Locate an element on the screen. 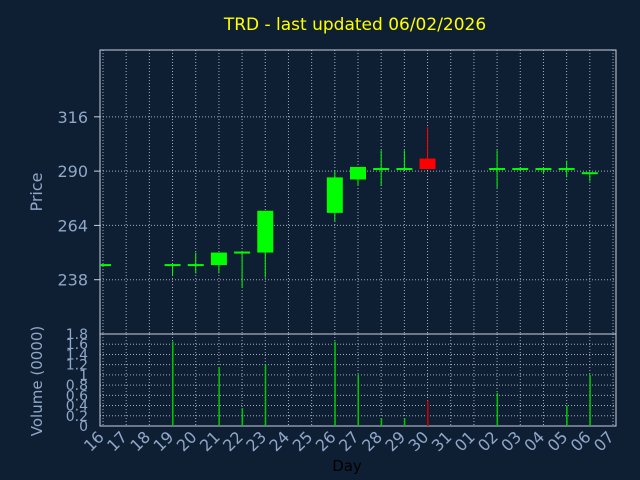 The height and width of the screenshot is (480, 640). volume-tick-label: 1.2 is located at coordinates (77, 366).